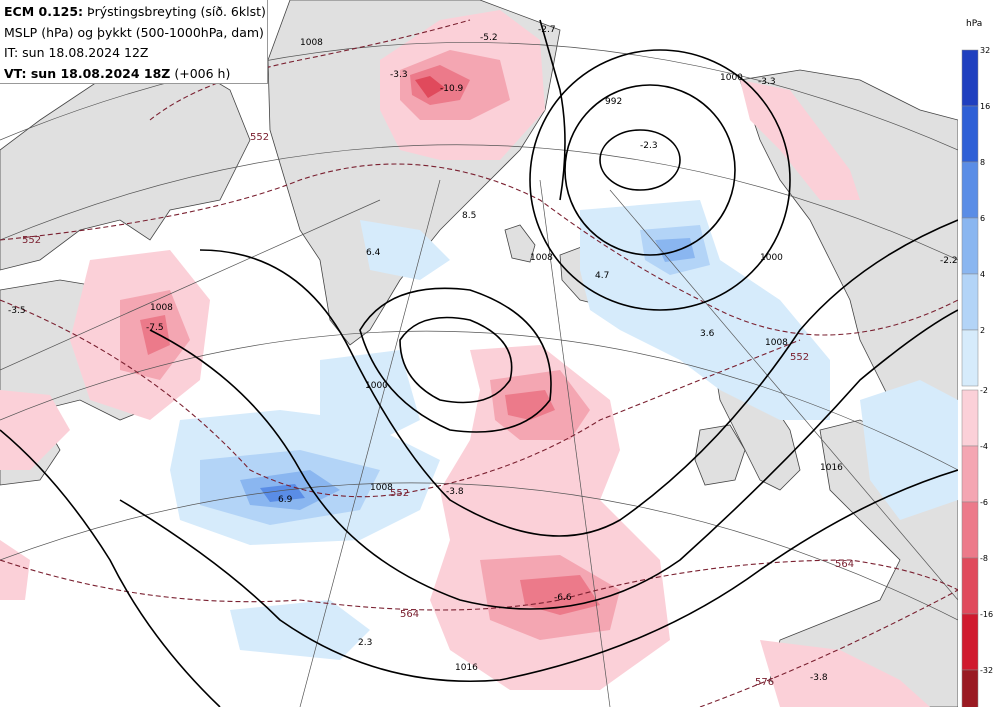 This screenshot has height=707, width=1000. Describe the element at coordinates (982, 218) in the screenshot. I see `legend-tick-label: 6` at that location.